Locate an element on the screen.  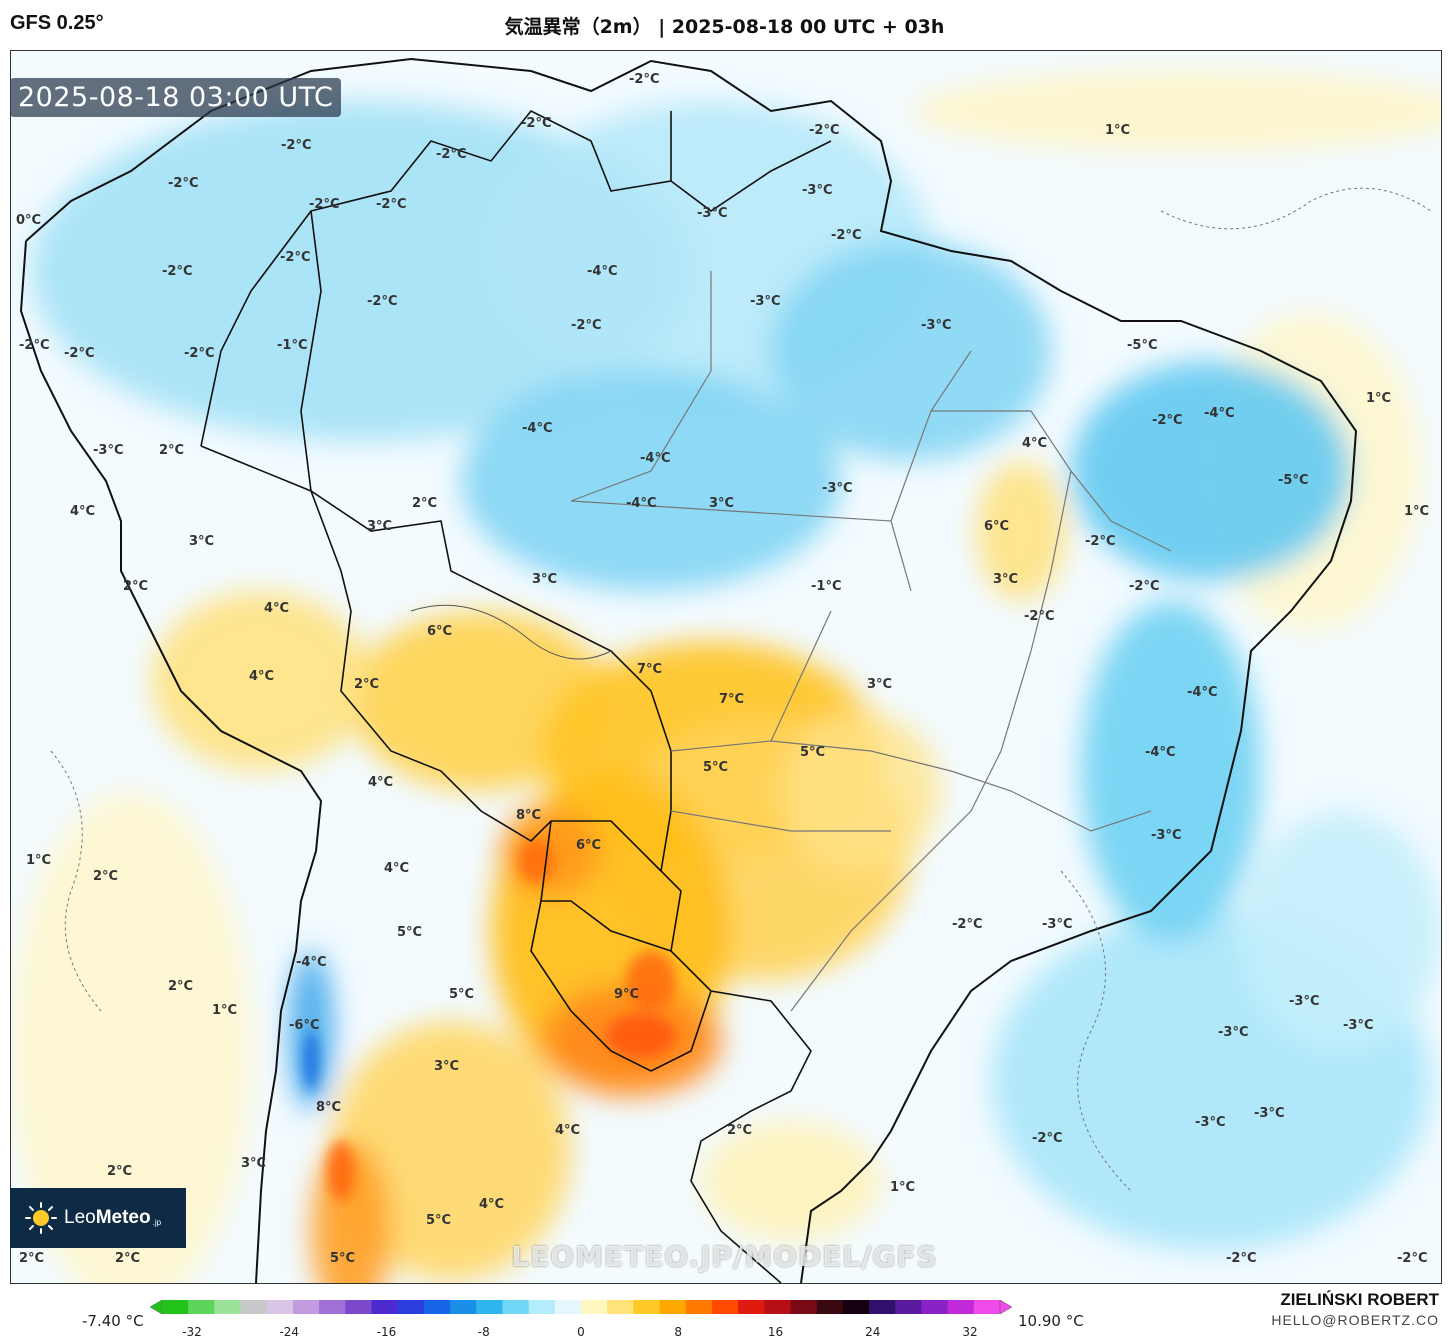
author-email: HELLO@ROBERTZ.CO is located at coordinates (1355, 1320).